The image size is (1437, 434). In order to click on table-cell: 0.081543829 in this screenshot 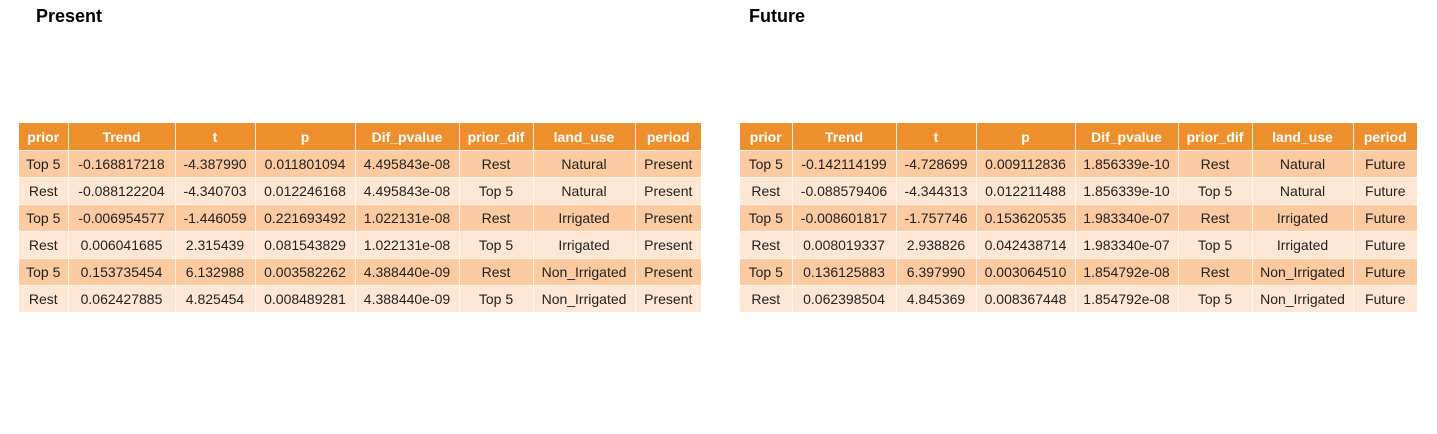, I will do `click(305, 245)`.